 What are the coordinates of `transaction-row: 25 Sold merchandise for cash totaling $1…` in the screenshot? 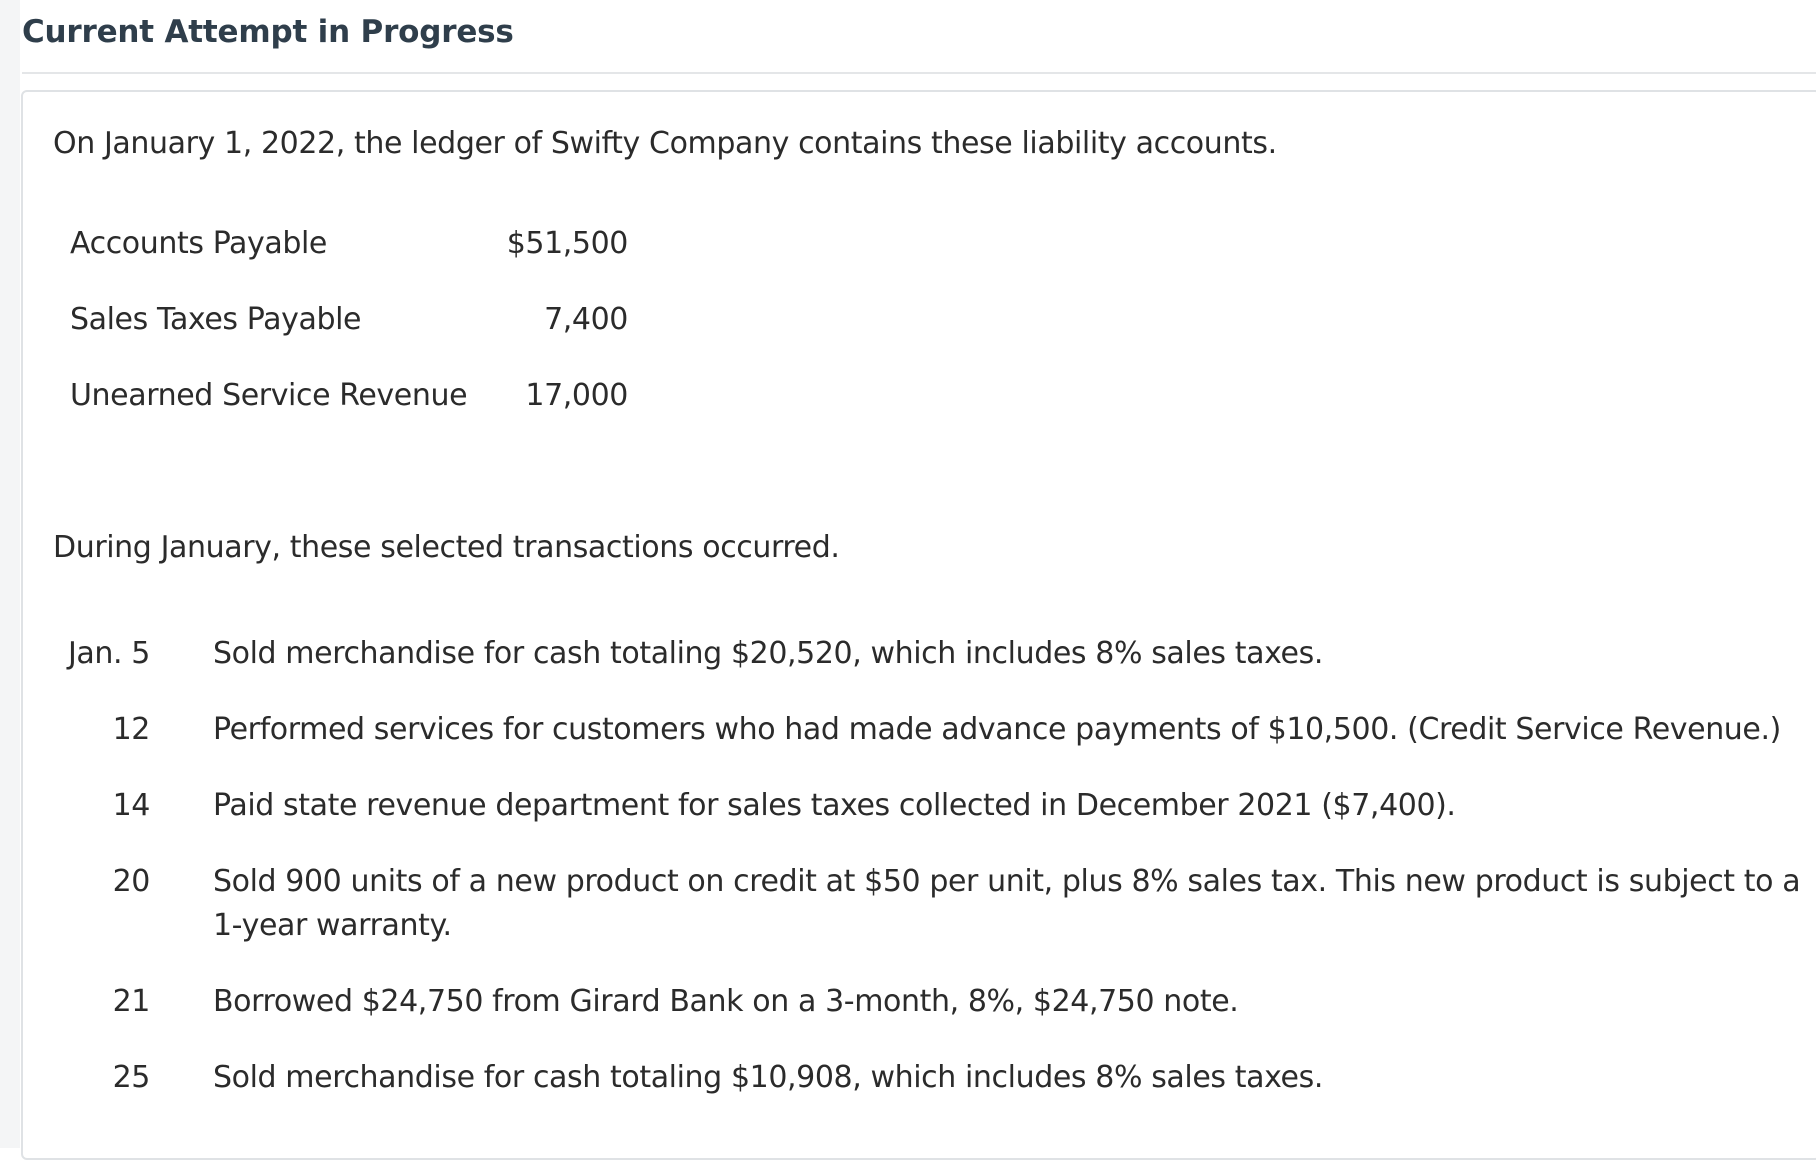 It's located at (935, 1078).